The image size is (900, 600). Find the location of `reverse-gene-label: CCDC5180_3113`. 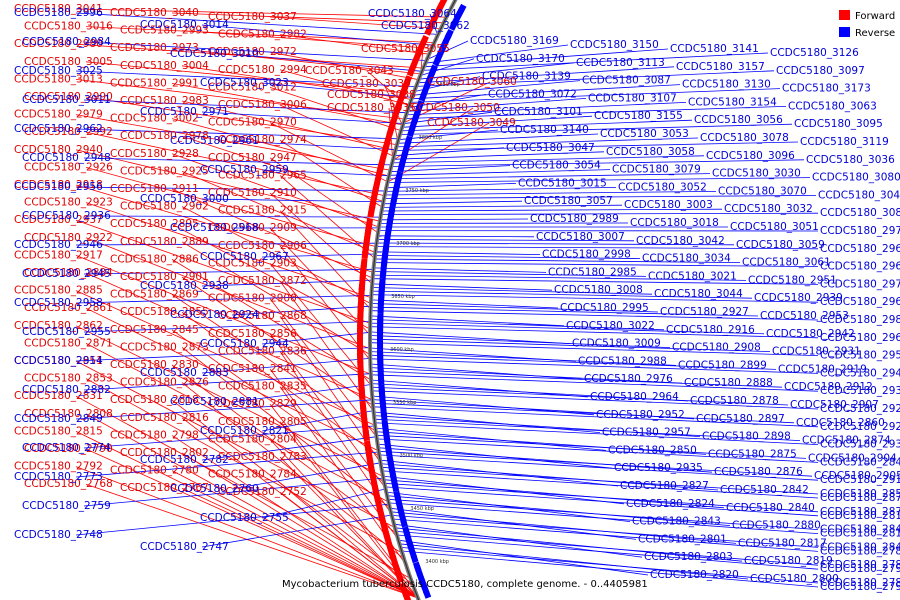

reverse-gene-label: CCDC5180_3113 is located at coordinates (620, 63).